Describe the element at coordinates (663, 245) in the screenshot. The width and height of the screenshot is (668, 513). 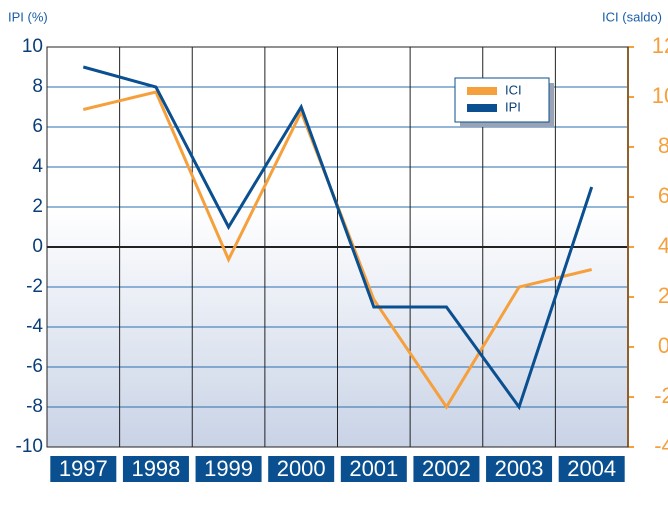
I see `y2-tick-label: 4` at that location.